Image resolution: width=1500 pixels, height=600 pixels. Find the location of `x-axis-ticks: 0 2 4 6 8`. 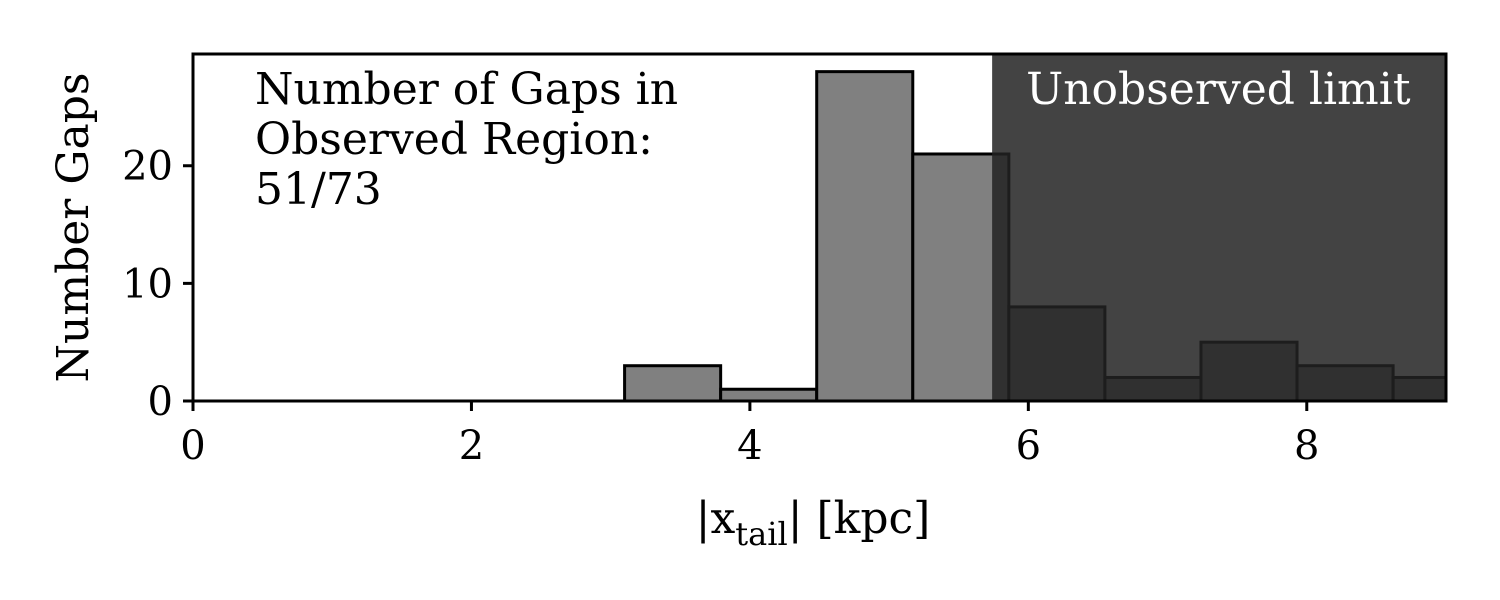

x-axis-ticks: 0 2 4 6 8 is located at coordinates (750, 435).